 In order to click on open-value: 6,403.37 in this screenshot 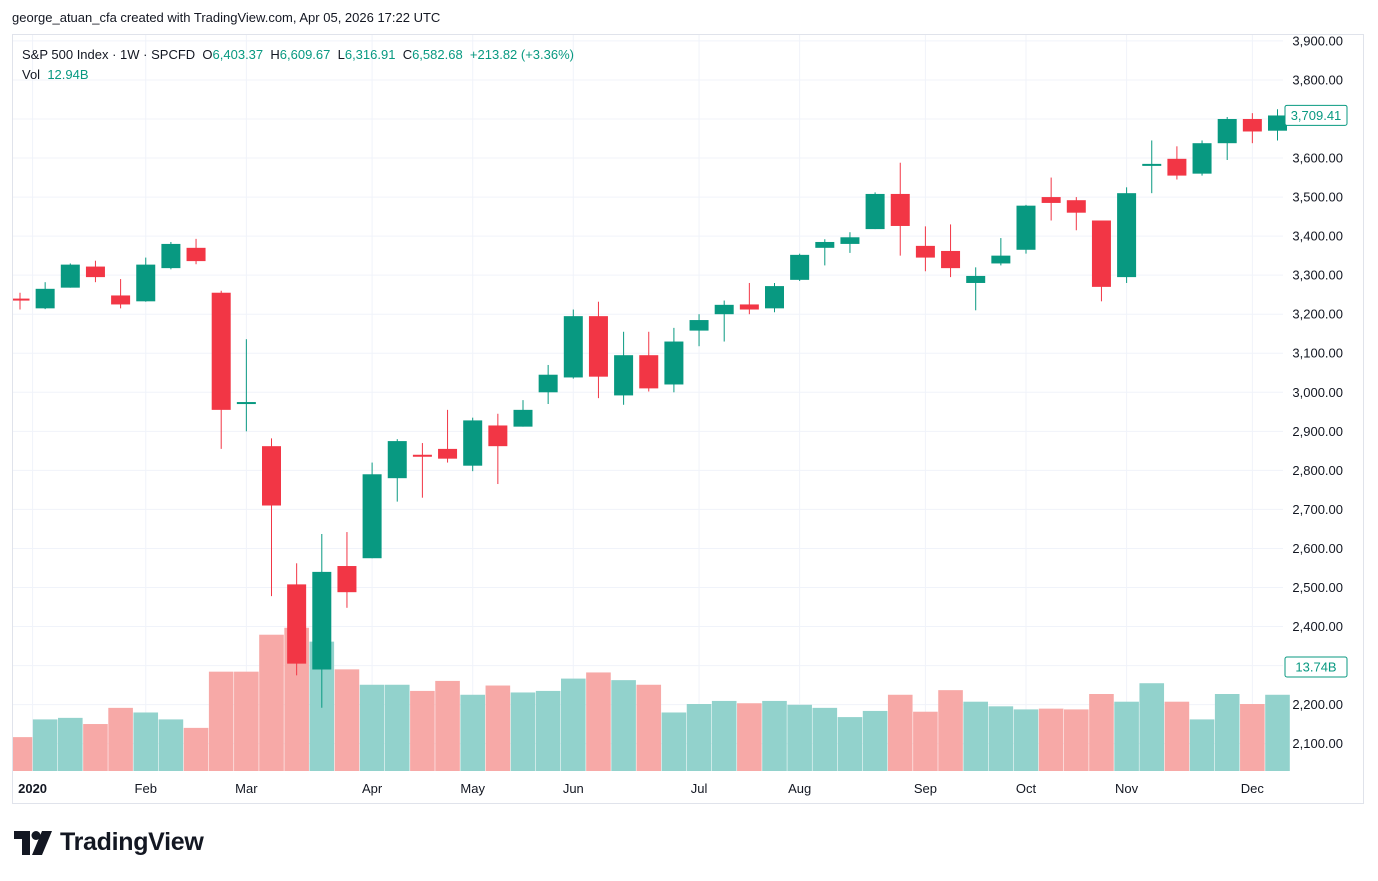, I will do `click(238, 54)`.